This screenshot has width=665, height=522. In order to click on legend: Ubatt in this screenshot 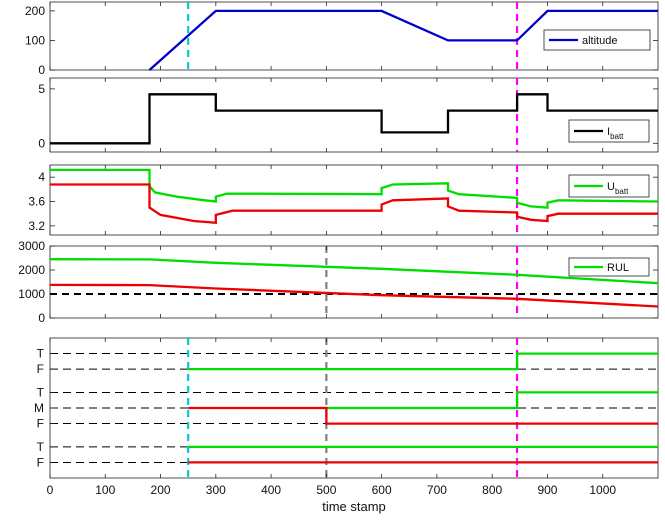, I will do `click(609, 186)`.